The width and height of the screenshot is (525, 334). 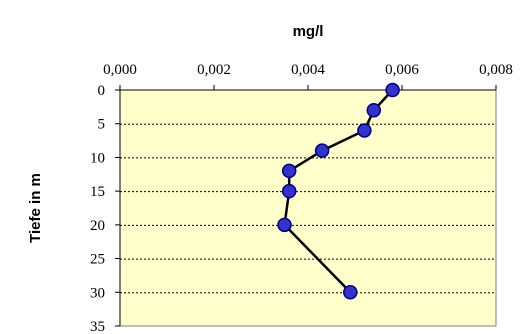 I want to click on y-tick-label: 30, so click(x=97, y=293).